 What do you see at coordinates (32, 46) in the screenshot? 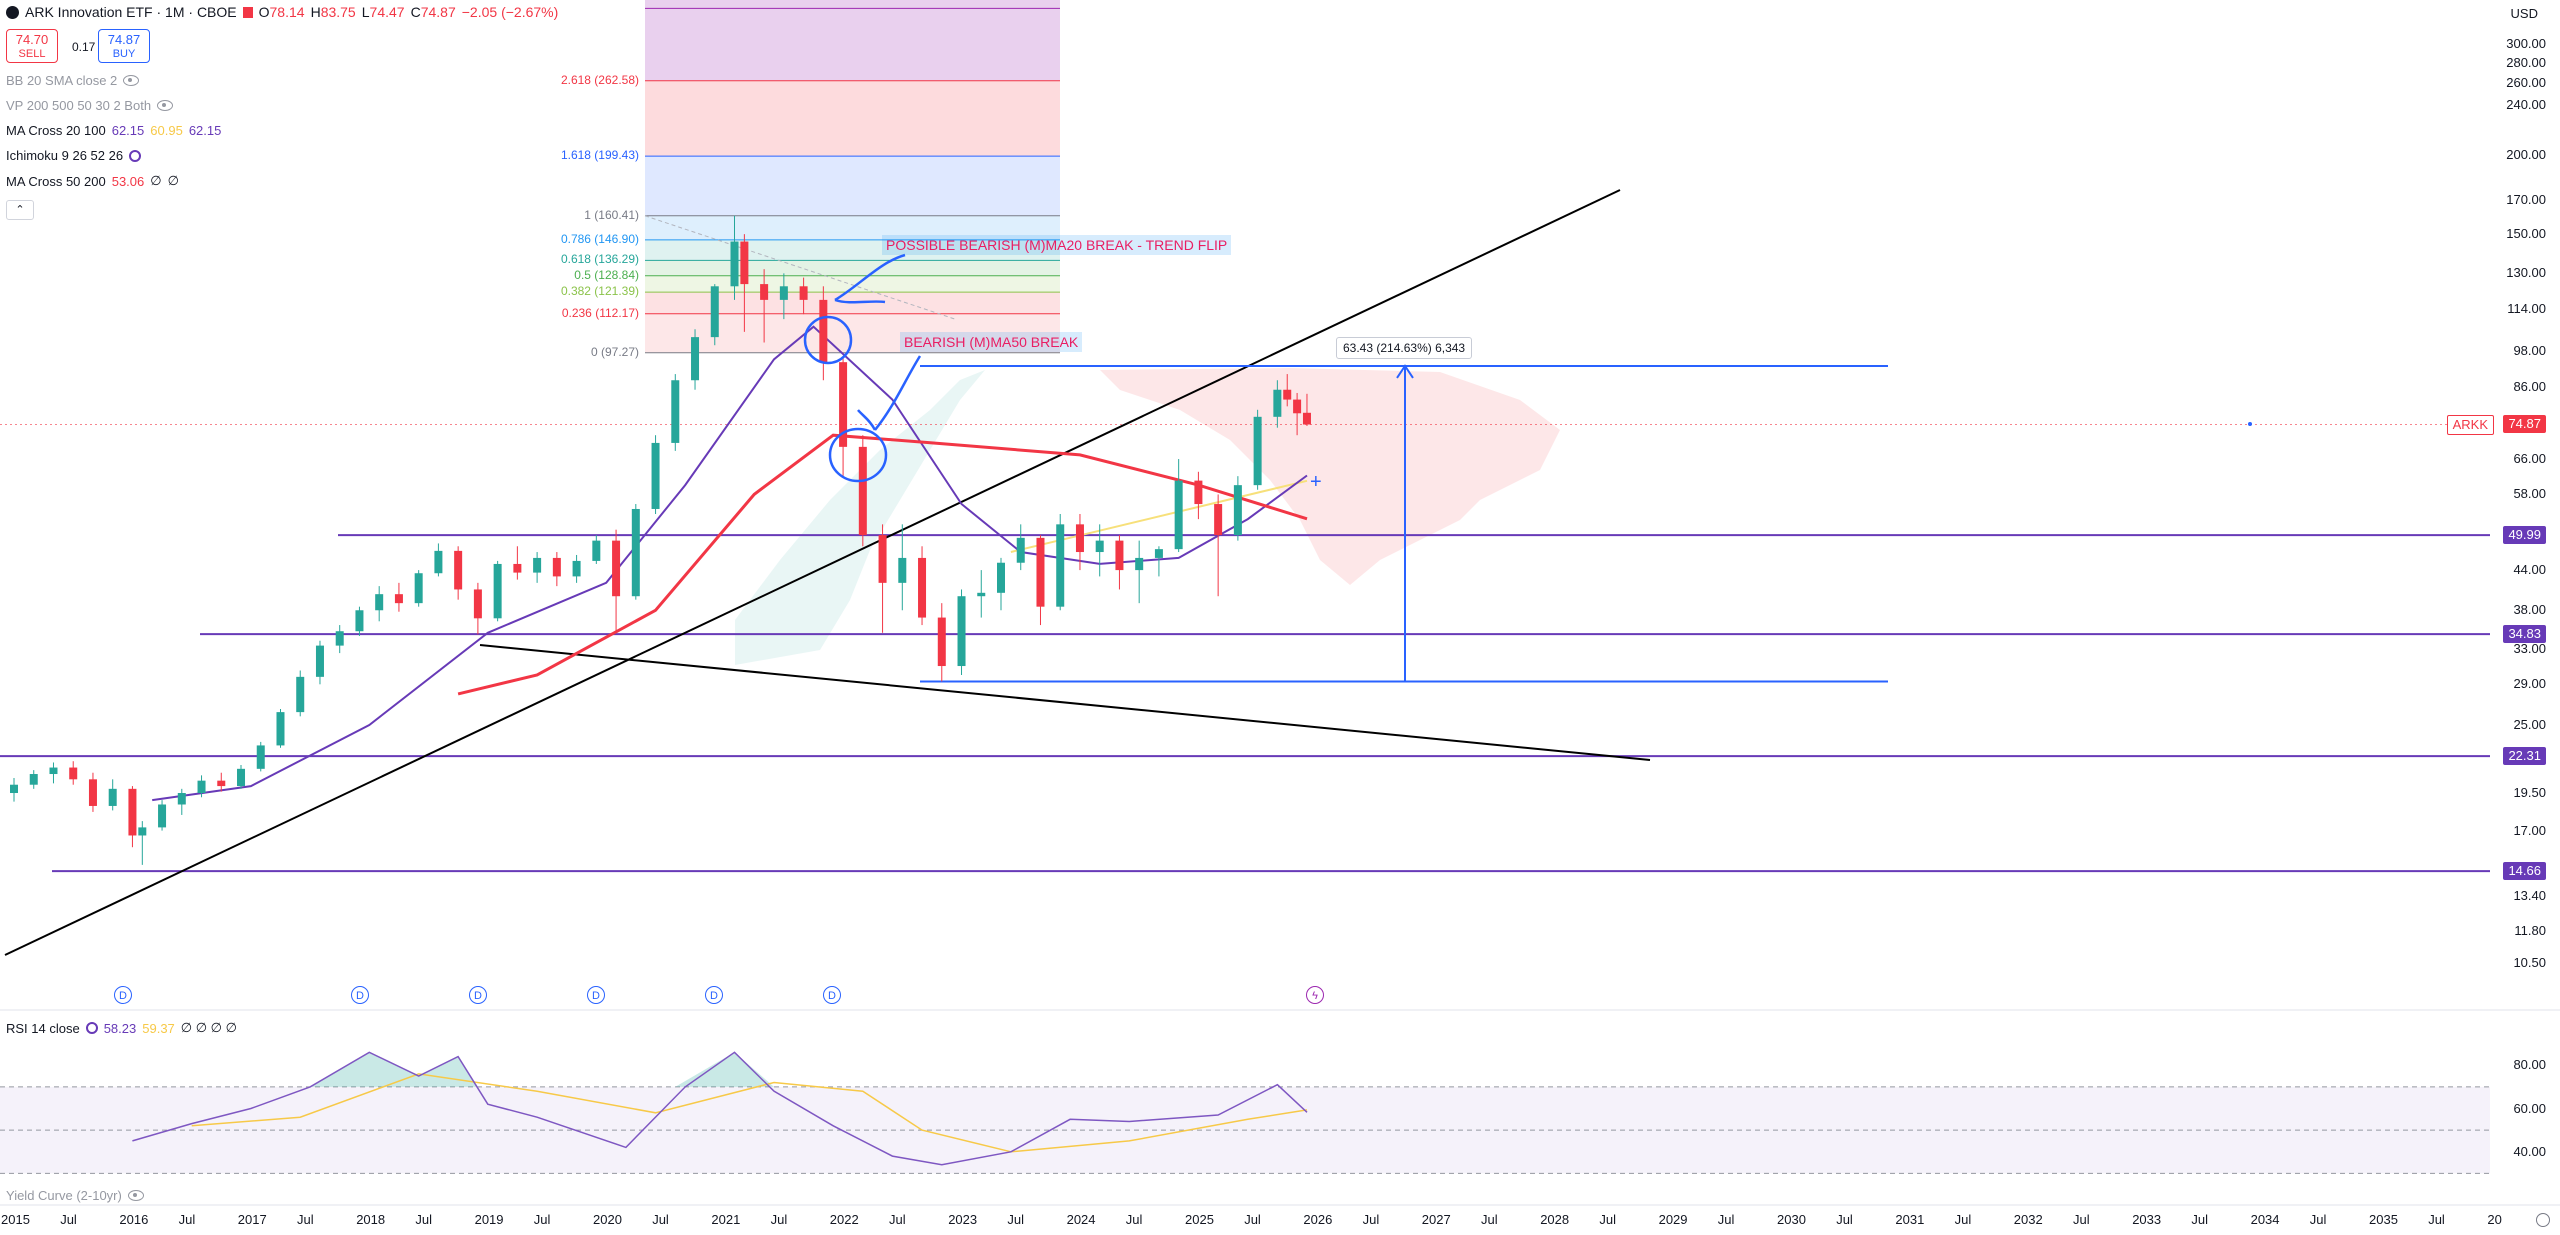
I see `sell-button: 74.70 SELL` at bounding box center [32, 46].